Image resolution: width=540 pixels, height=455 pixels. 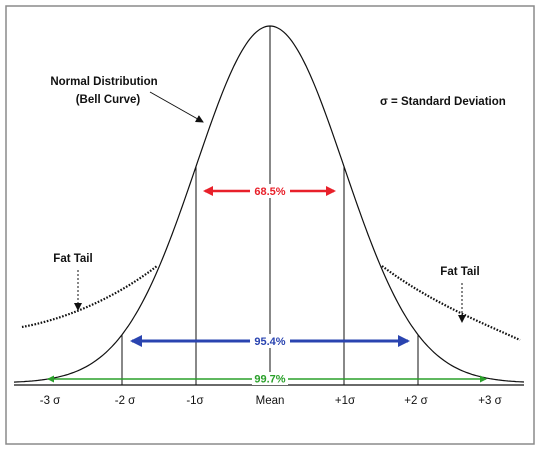 I want to click on one-sigma-label: 68.5%, so click(x=269, y=192).